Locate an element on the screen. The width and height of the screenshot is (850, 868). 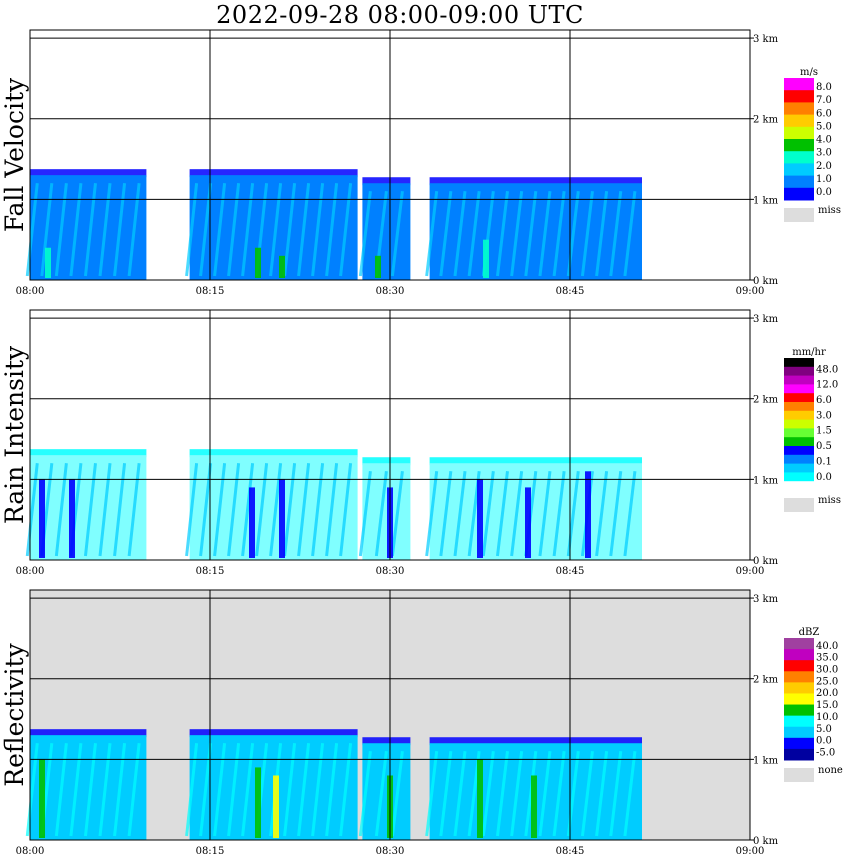
echo-group is located at coordinates (333, 504).